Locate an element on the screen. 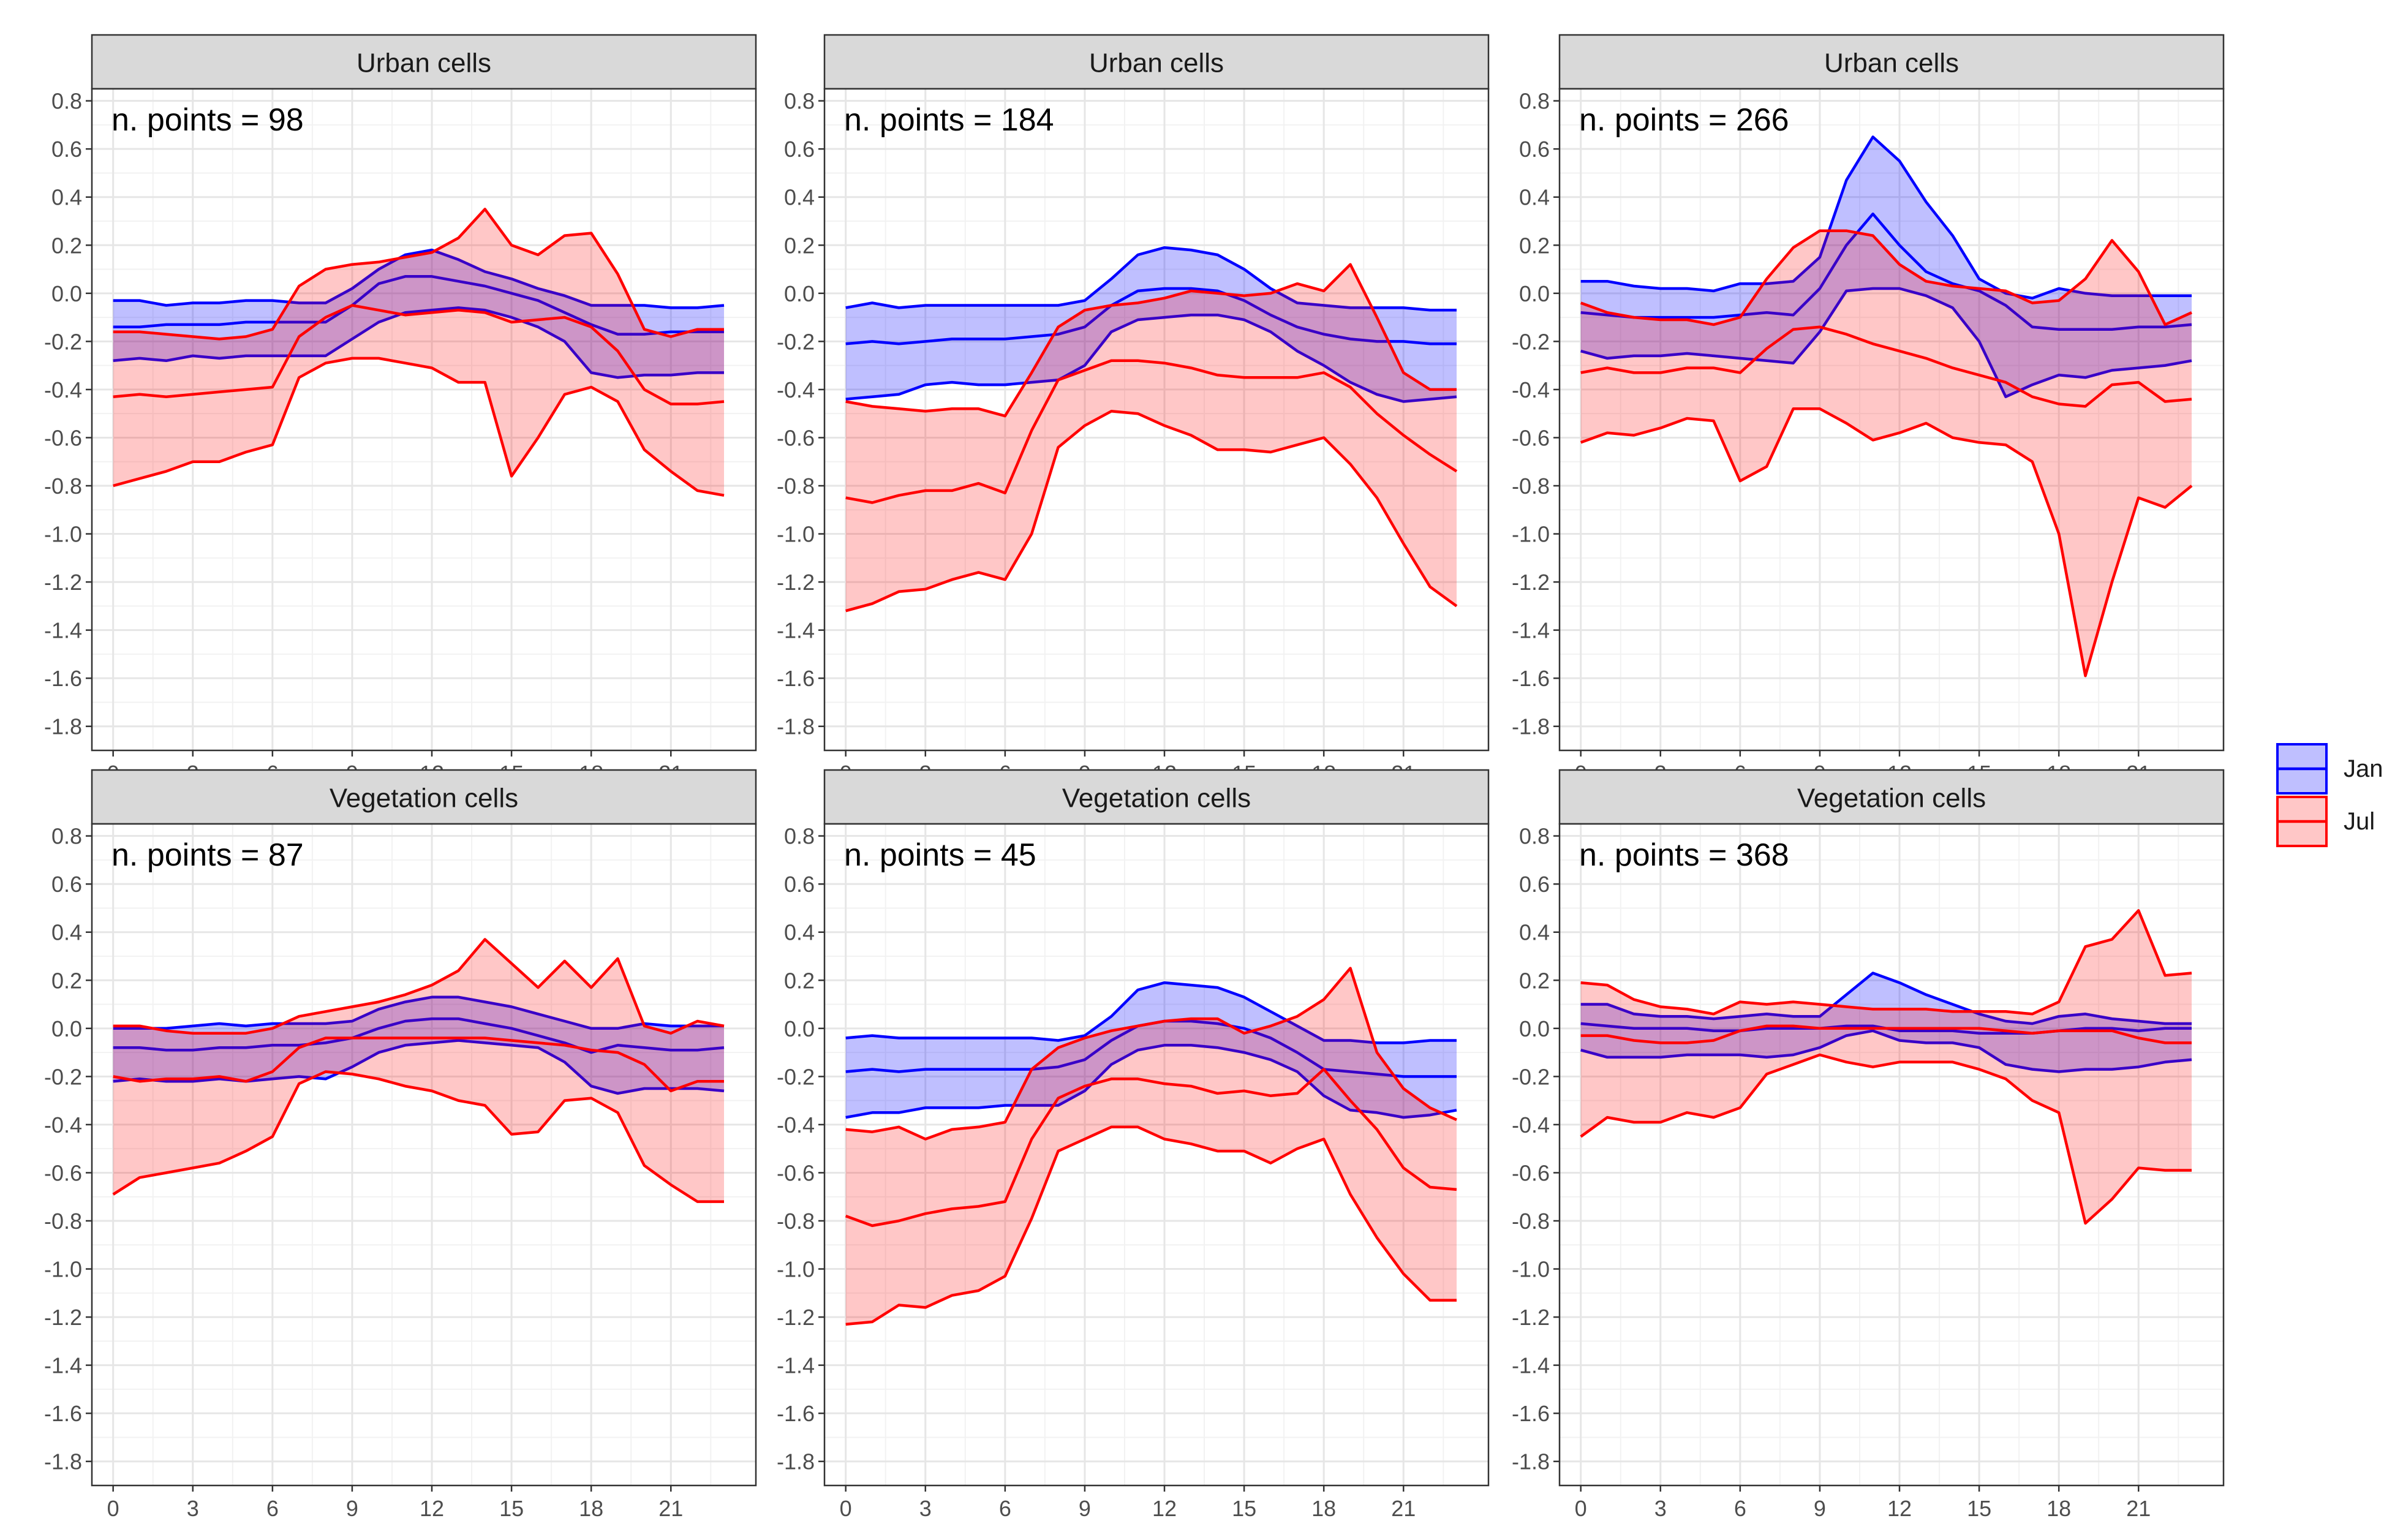  n-points-annotation: n. points = 87 is located at coordinates (207, 855).